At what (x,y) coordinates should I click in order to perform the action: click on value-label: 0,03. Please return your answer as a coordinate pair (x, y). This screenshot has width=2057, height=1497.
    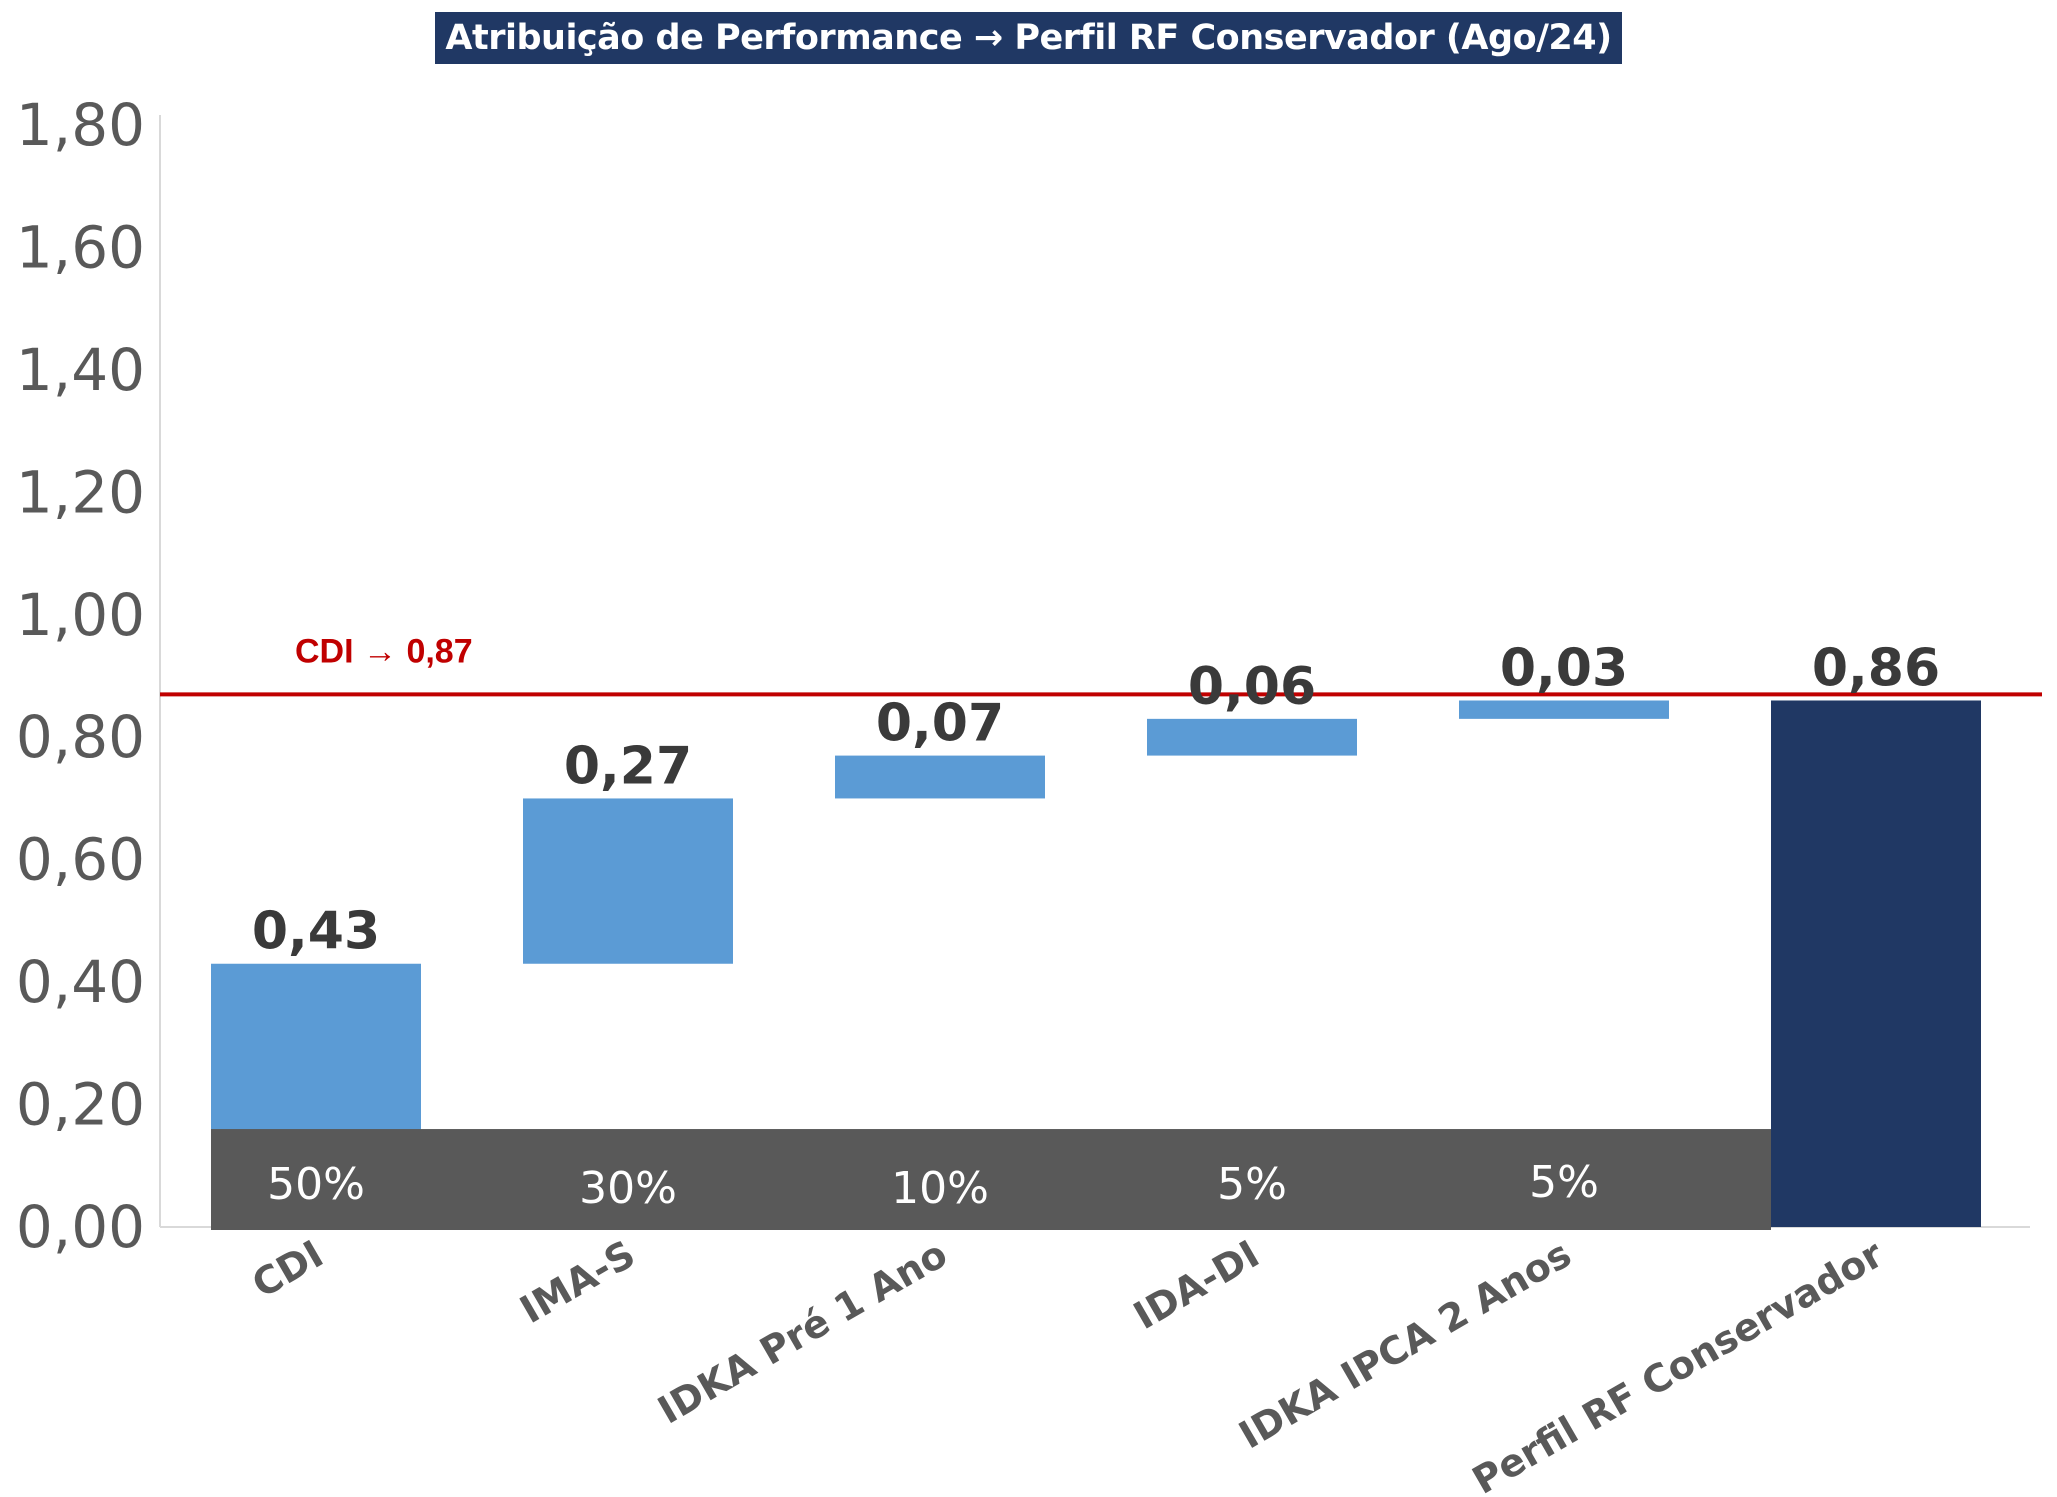
    Looking at the image, I should click on (1564, 668).